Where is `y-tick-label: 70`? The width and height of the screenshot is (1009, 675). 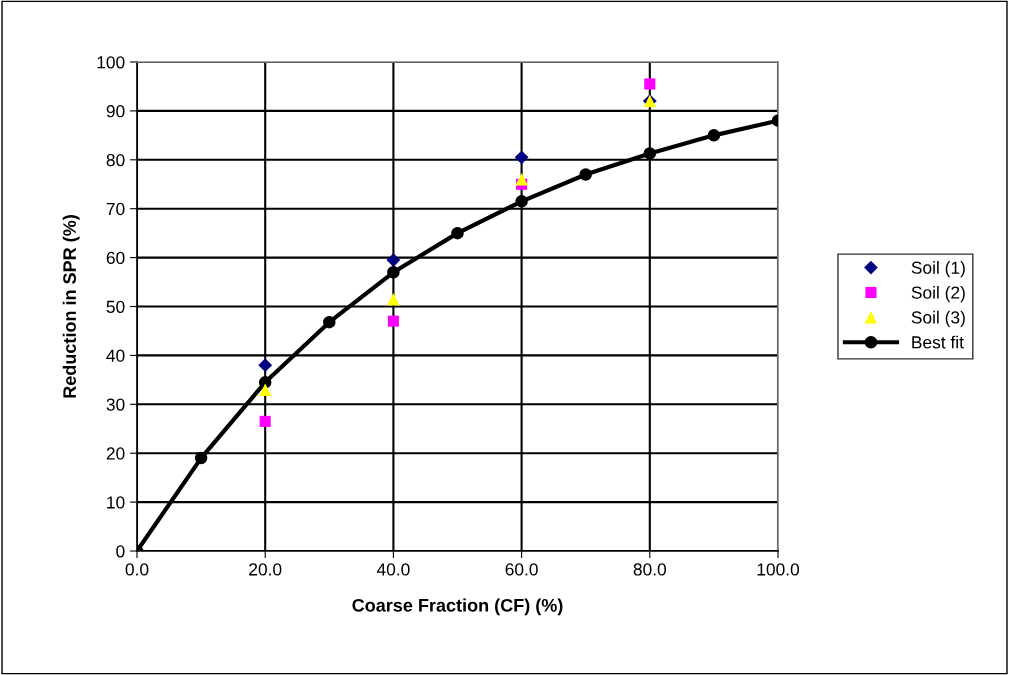
y-tick-label: 70 is located at coordinates (115, 209).